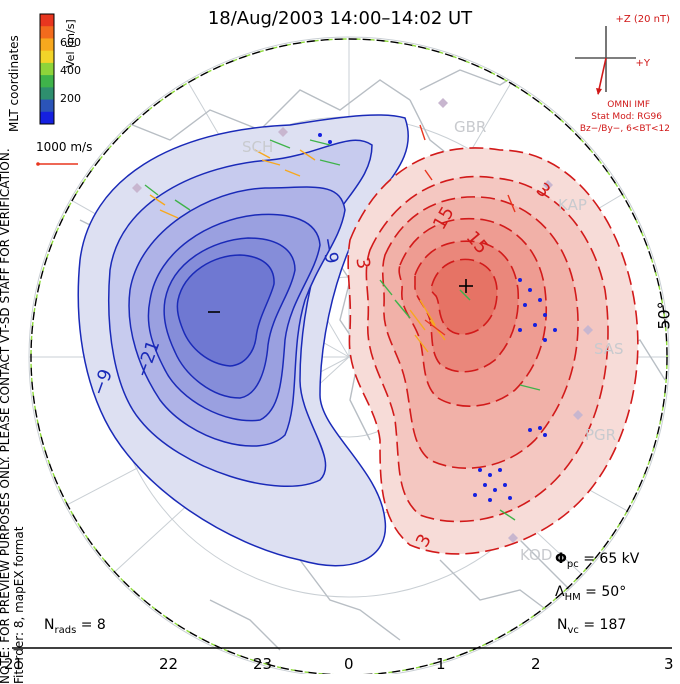 This screenshot has height=684, width=680. Describe the element at coordinates (441, 664) in the screenshot. I see `mlt-label: 1` at that location.